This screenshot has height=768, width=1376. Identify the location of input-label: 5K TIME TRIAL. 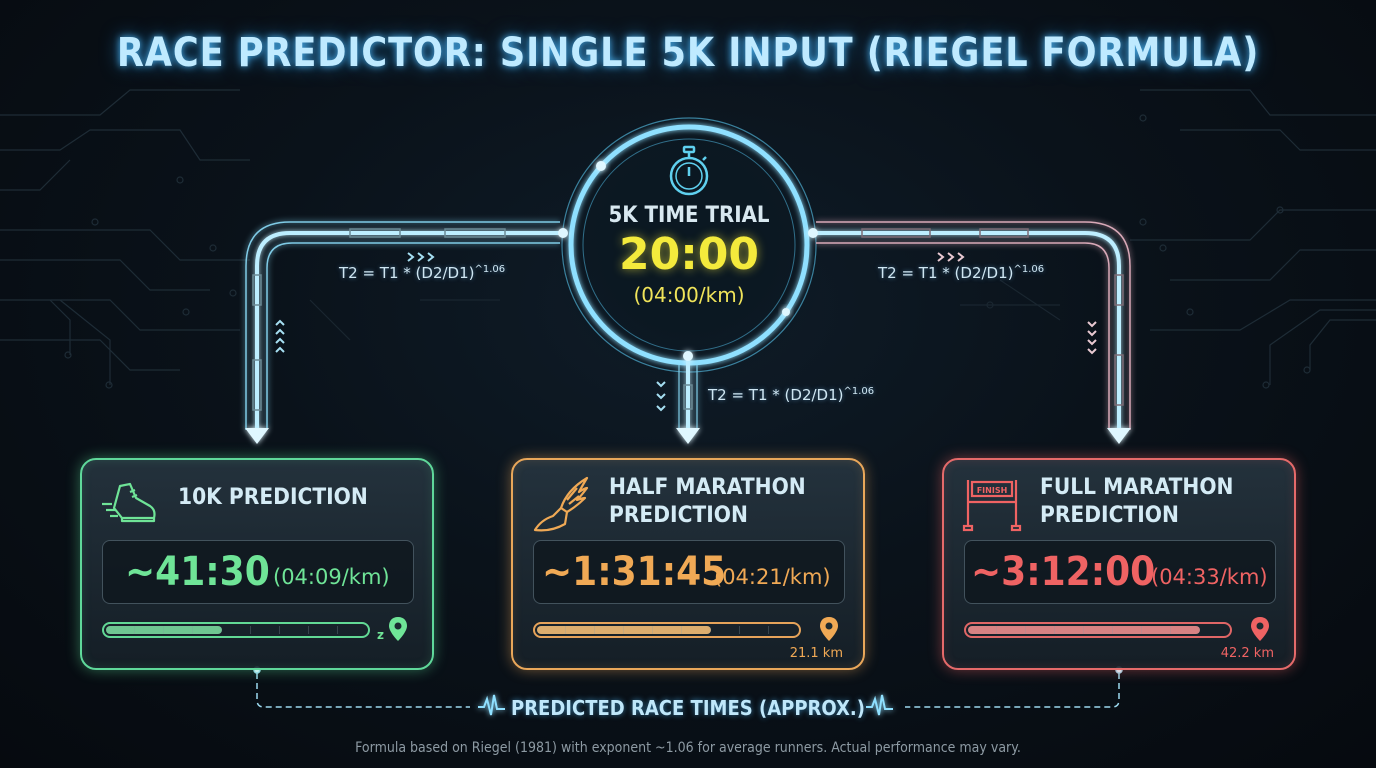
(689, 215).